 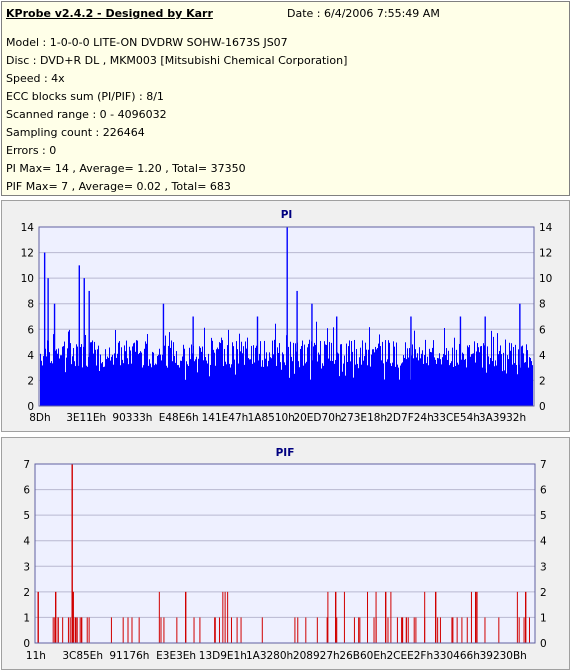 I want to click on y-tick-label-right: 8, so click(x=542, y=305).